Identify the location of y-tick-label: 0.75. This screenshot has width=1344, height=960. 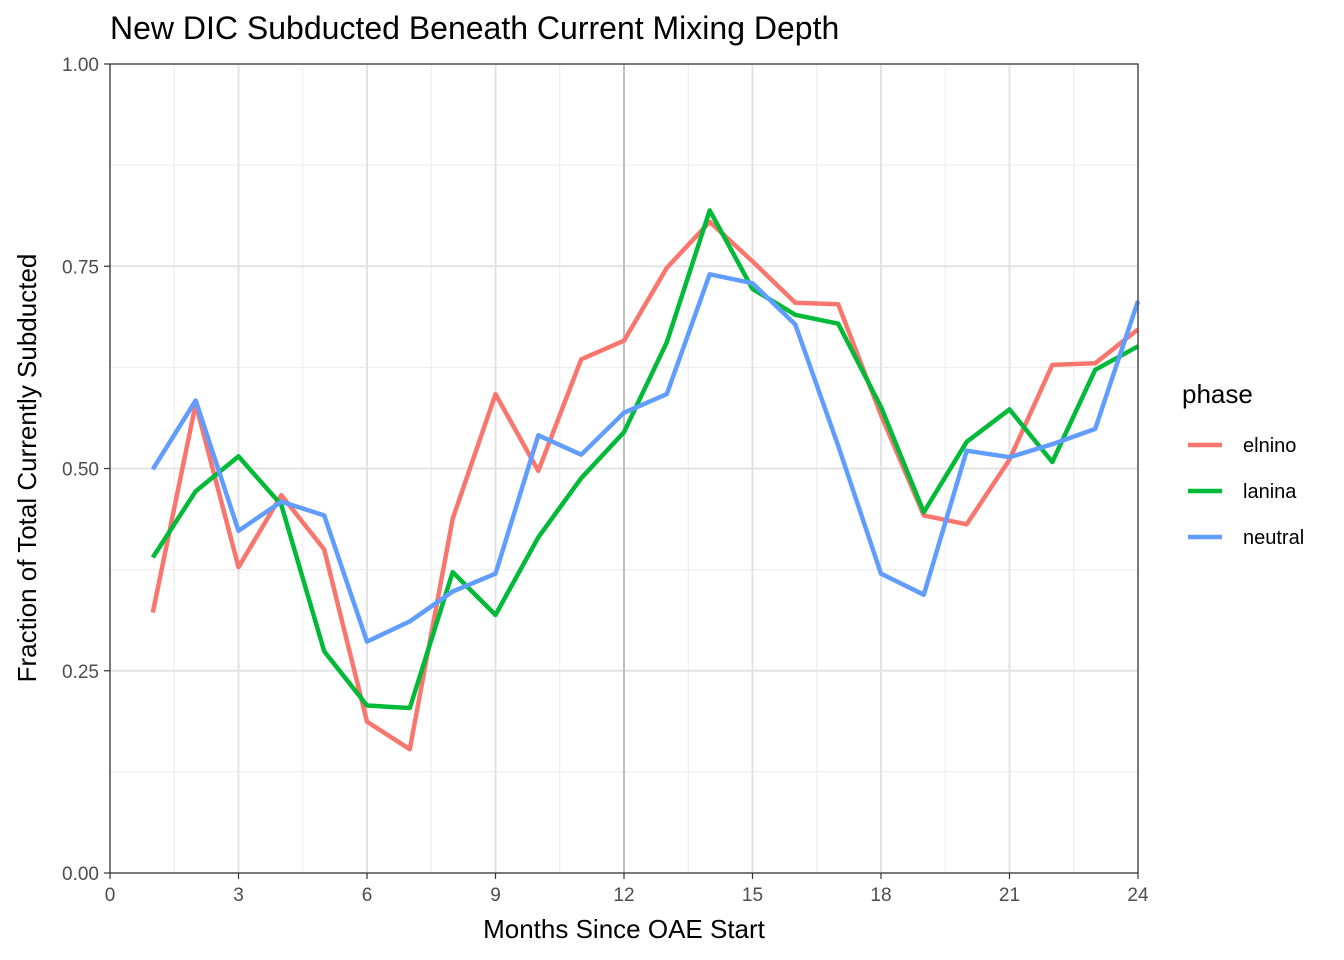
(80, 267).